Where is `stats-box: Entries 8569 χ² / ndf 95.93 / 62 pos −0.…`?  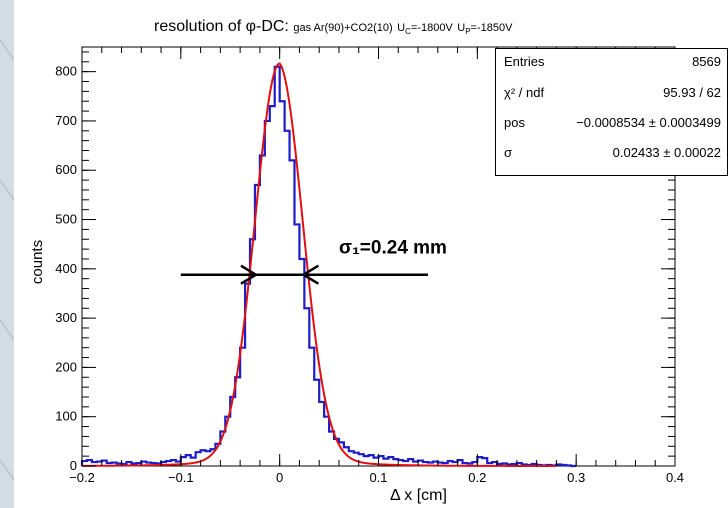
stats-box: Entries 8569 χ² / ndf 95.93 / 62 pos −0.… is located at coordinates (611, 112).